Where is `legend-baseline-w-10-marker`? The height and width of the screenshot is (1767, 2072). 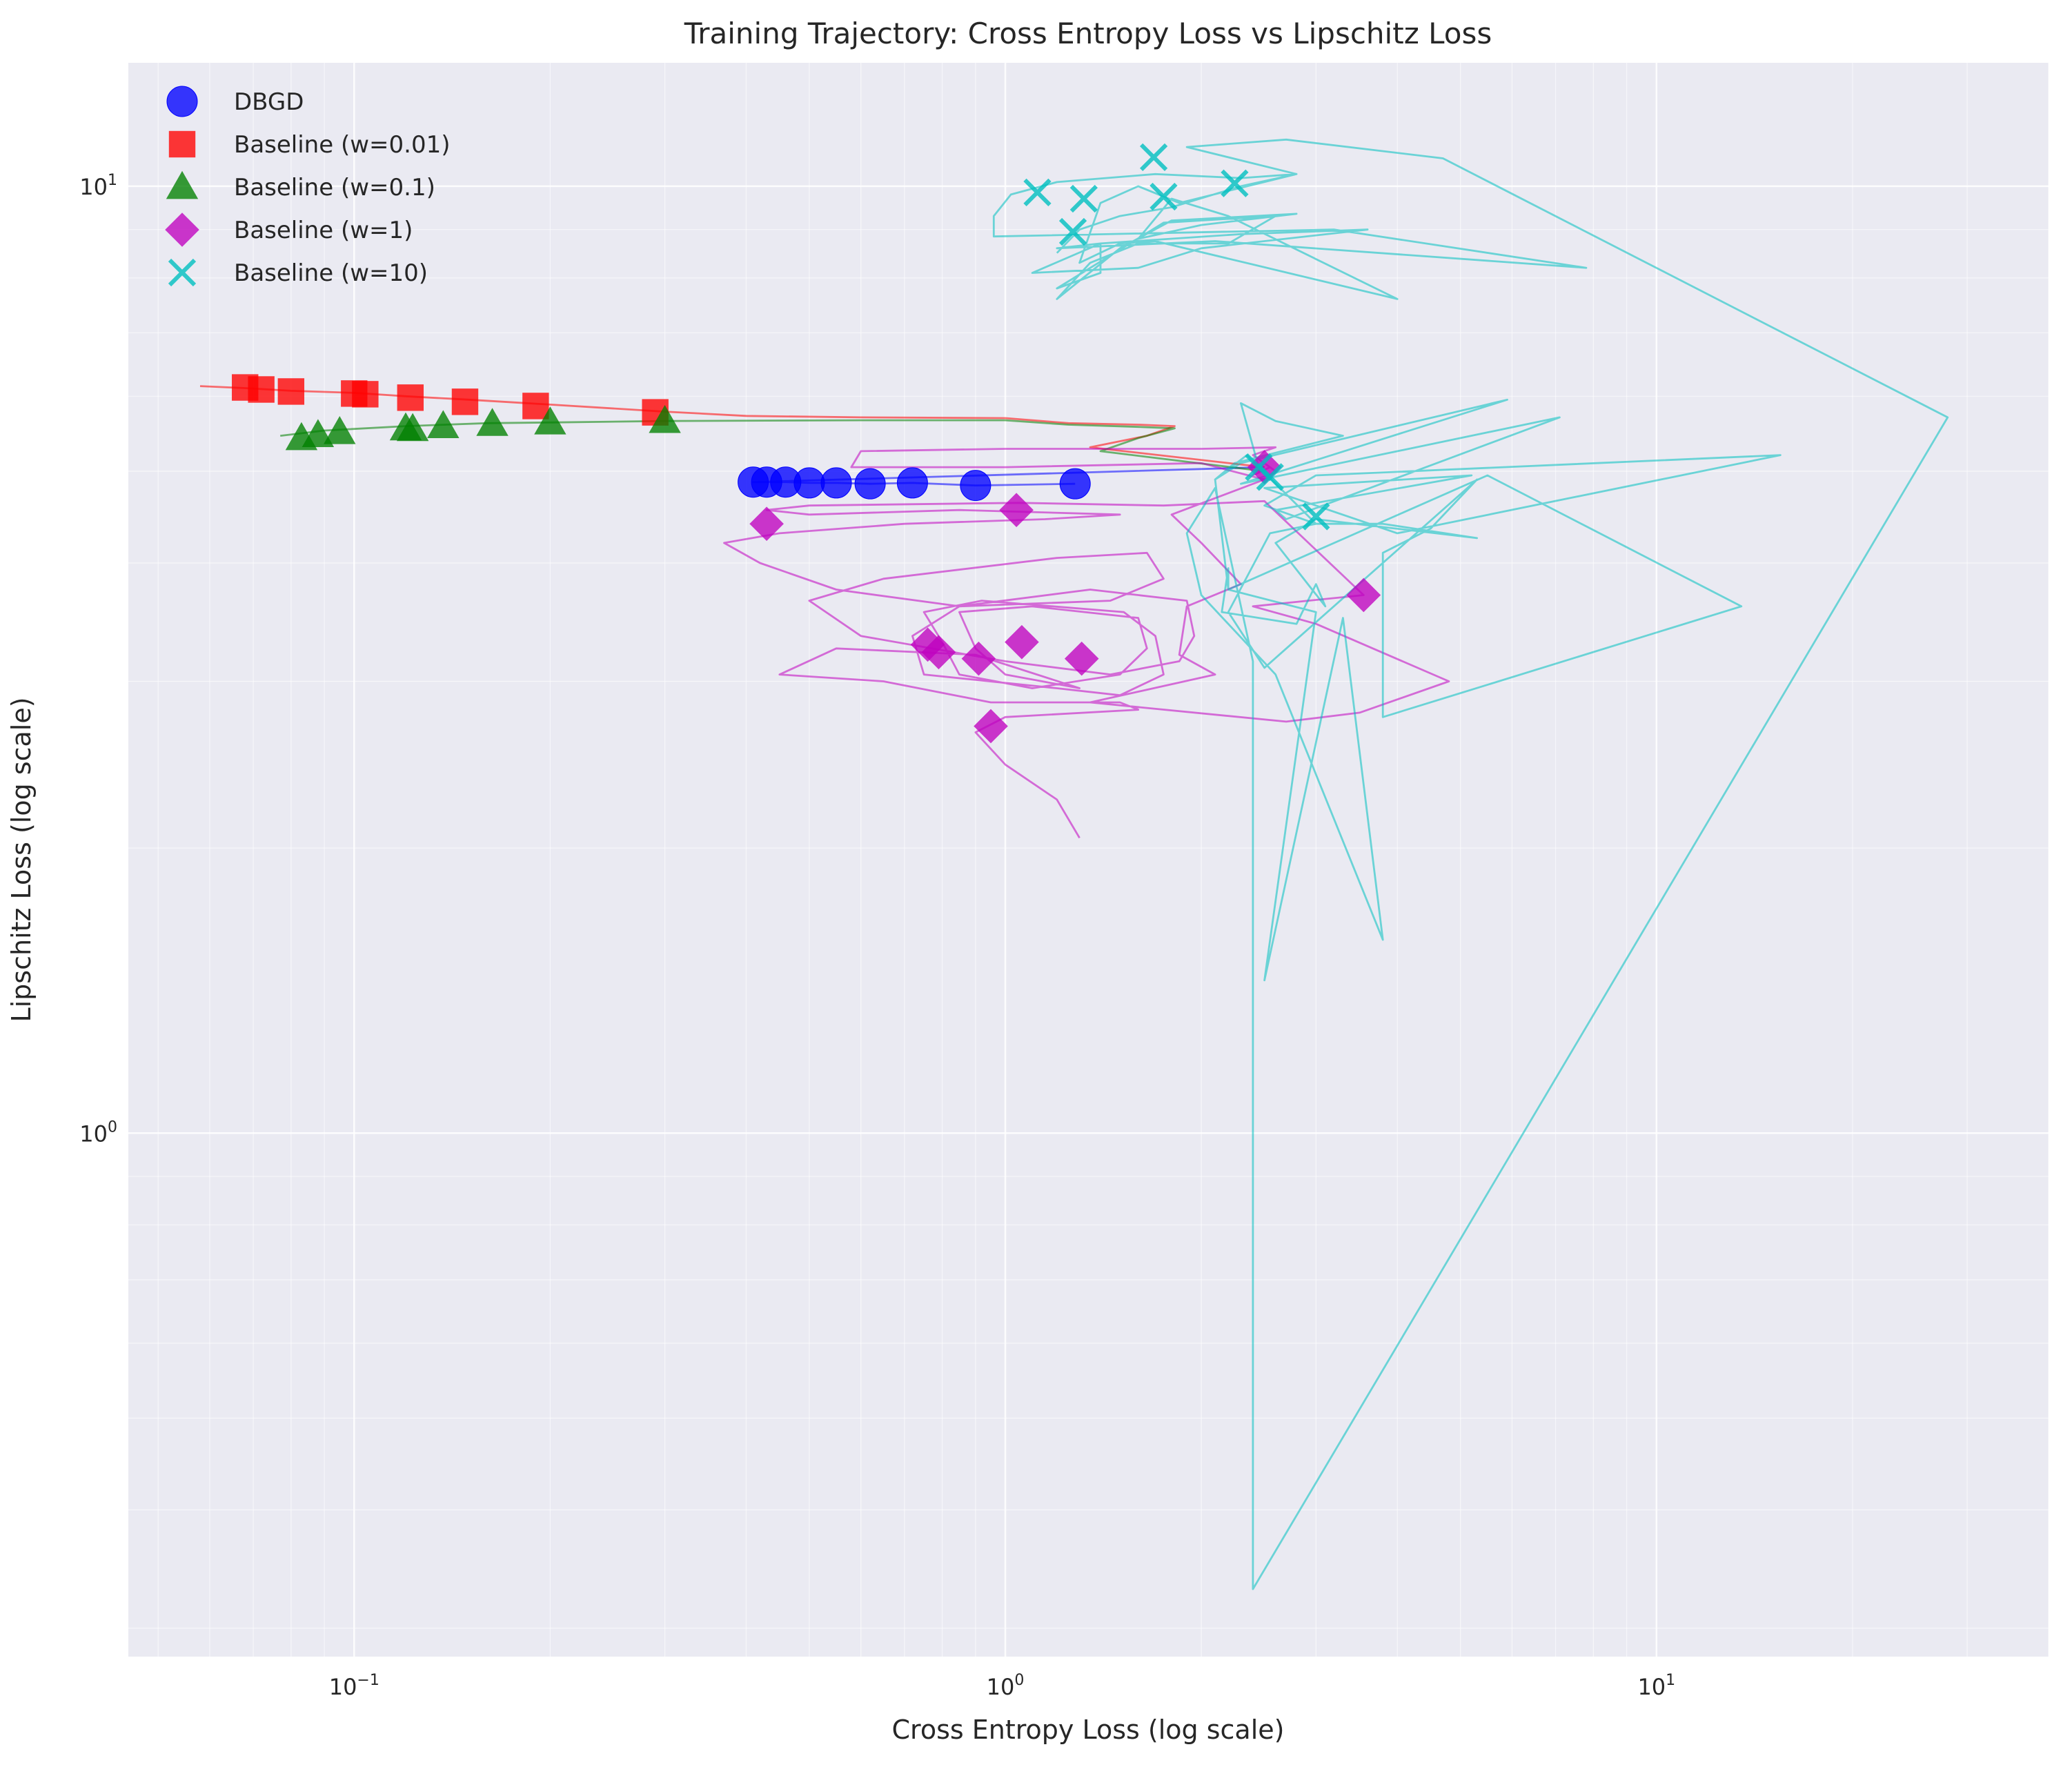 legend-baseline-w-10-marker is located at coordinates (182, 272).